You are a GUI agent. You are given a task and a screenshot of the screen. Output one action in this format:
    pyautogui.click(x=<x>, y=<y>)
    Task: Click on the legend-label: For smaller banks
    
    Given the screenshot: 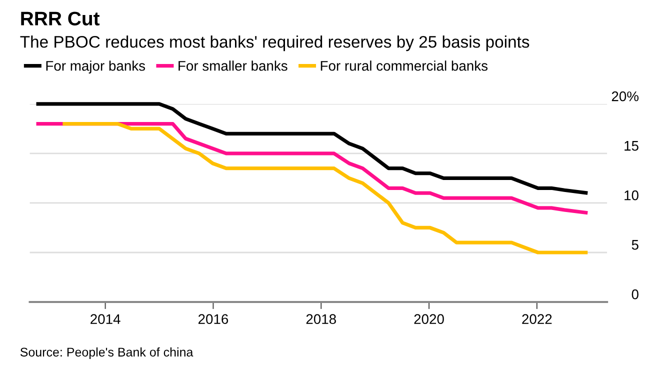 What is the action you would take?
    pyautogui.click(x=233, y=65)
    